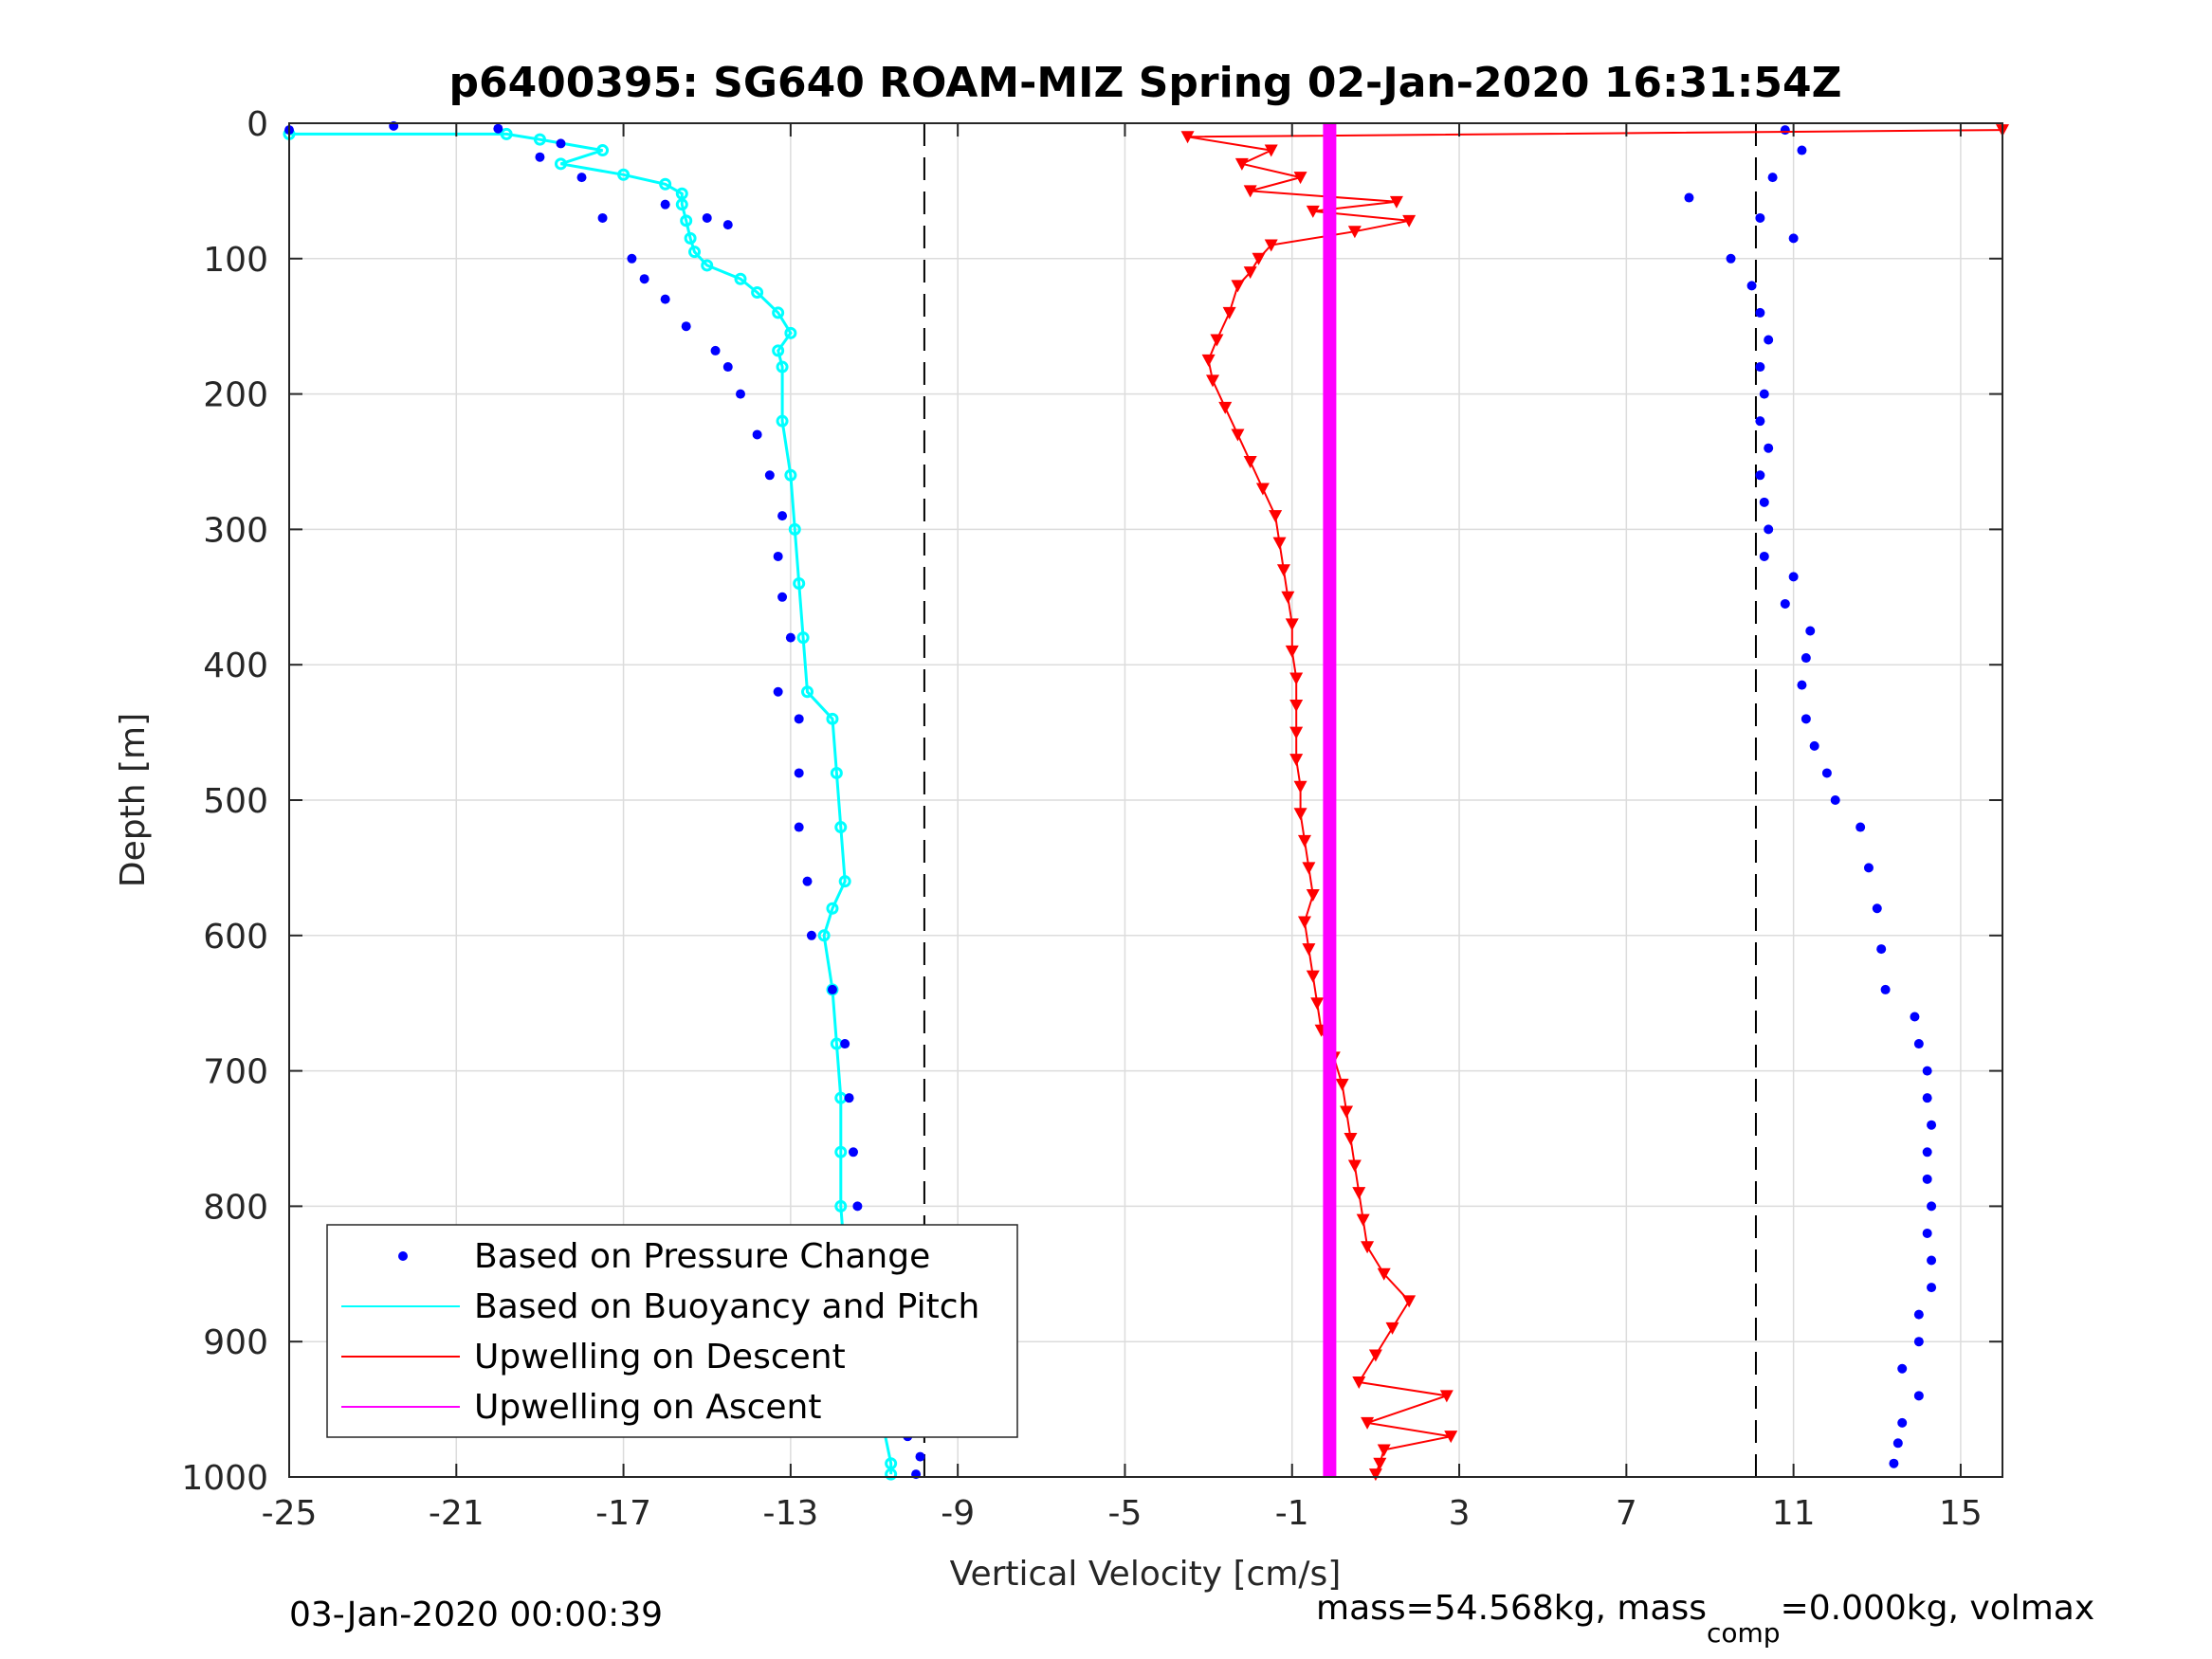 The height and width of the screenshot is (1659, 2212). Describe the element at coordinates (235, 530) in the screenshot. I see `y-tick-label: 300` at that location.